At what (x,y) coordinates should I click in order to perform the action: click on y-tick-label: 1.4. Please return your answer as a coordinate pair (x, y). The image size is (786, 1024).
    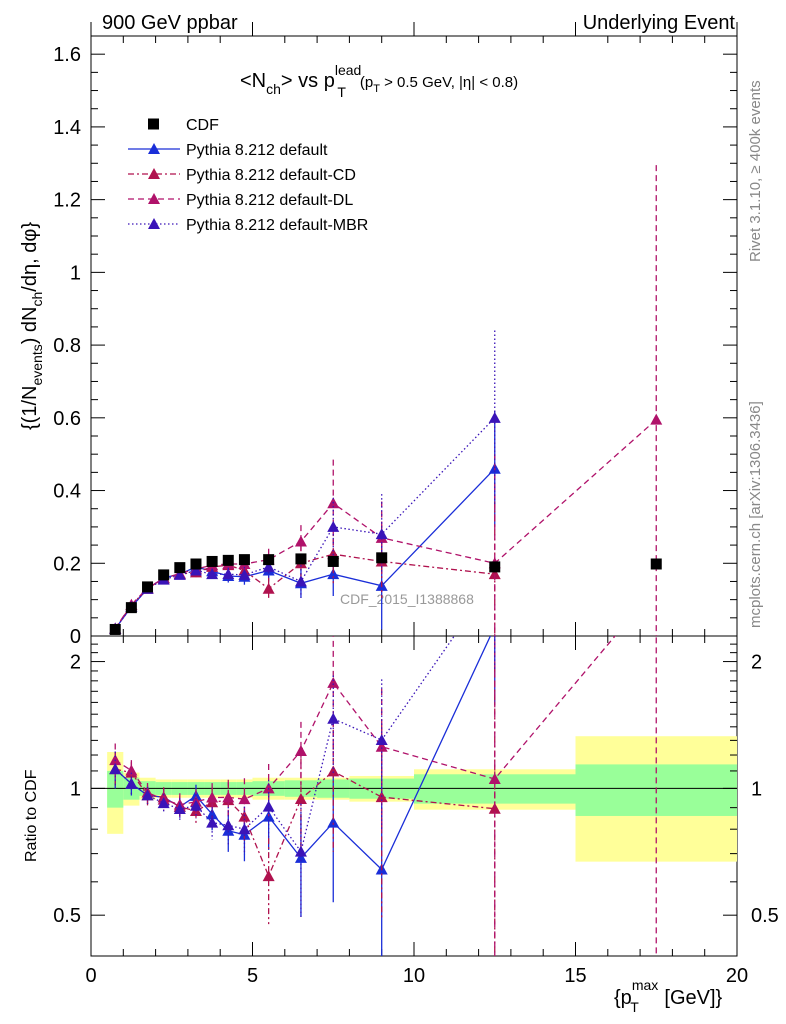
    Looking at the image, I should click on (67, 128).